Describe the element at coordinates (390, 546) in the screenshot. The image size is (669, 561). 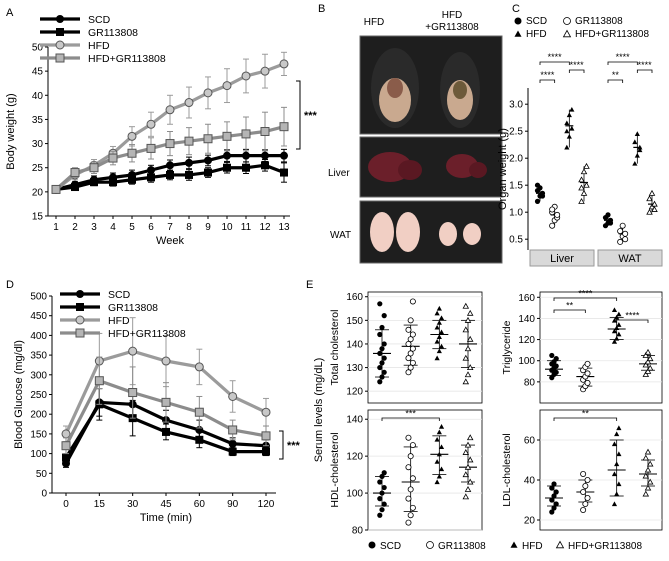
I see `legend-label: SCD` at that location.